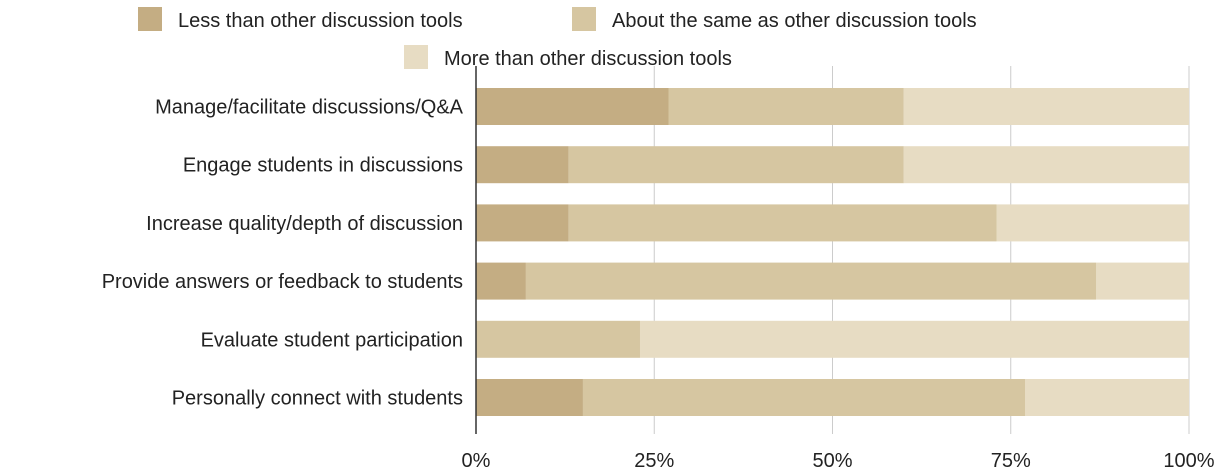  What do you see at coordinates (736, 165) in the screenshot?
I see `bar-segment-about-engage-students-in-discussions` at bounding box center [736, 165].